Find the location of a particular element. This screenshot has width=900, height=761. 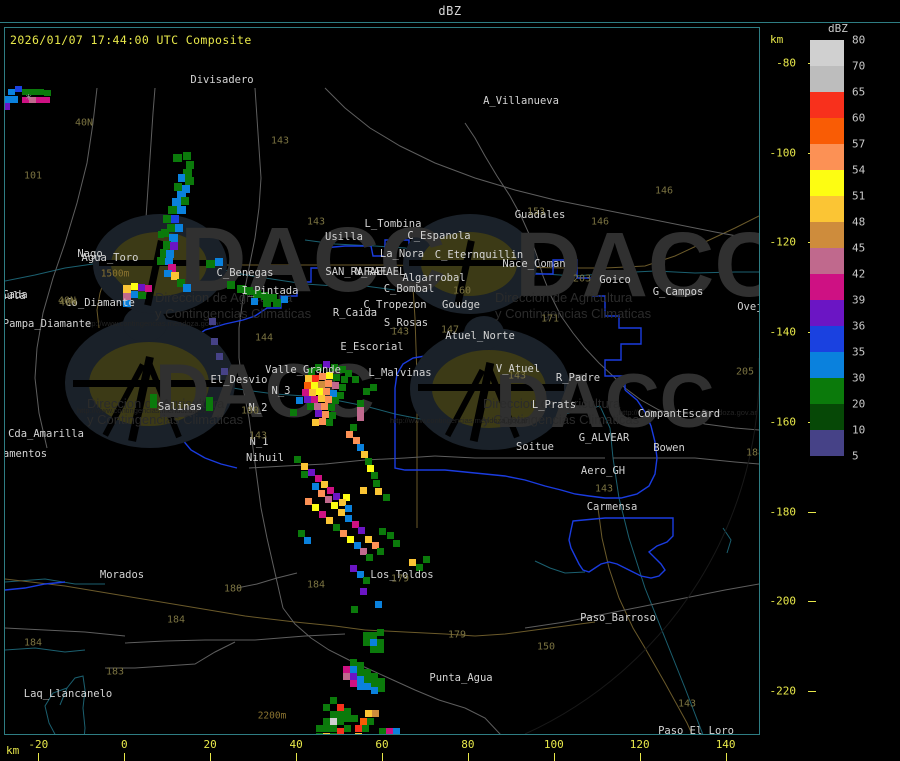

map-route-label: 40N is located at coordinates (68, 303).